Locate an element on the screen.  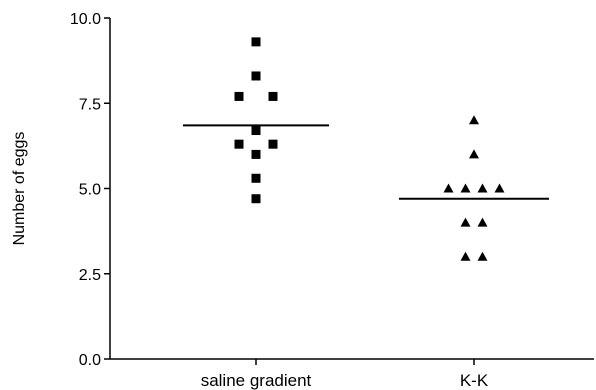
y-tick-label: 5.0 is located at coordinates (90, 190).